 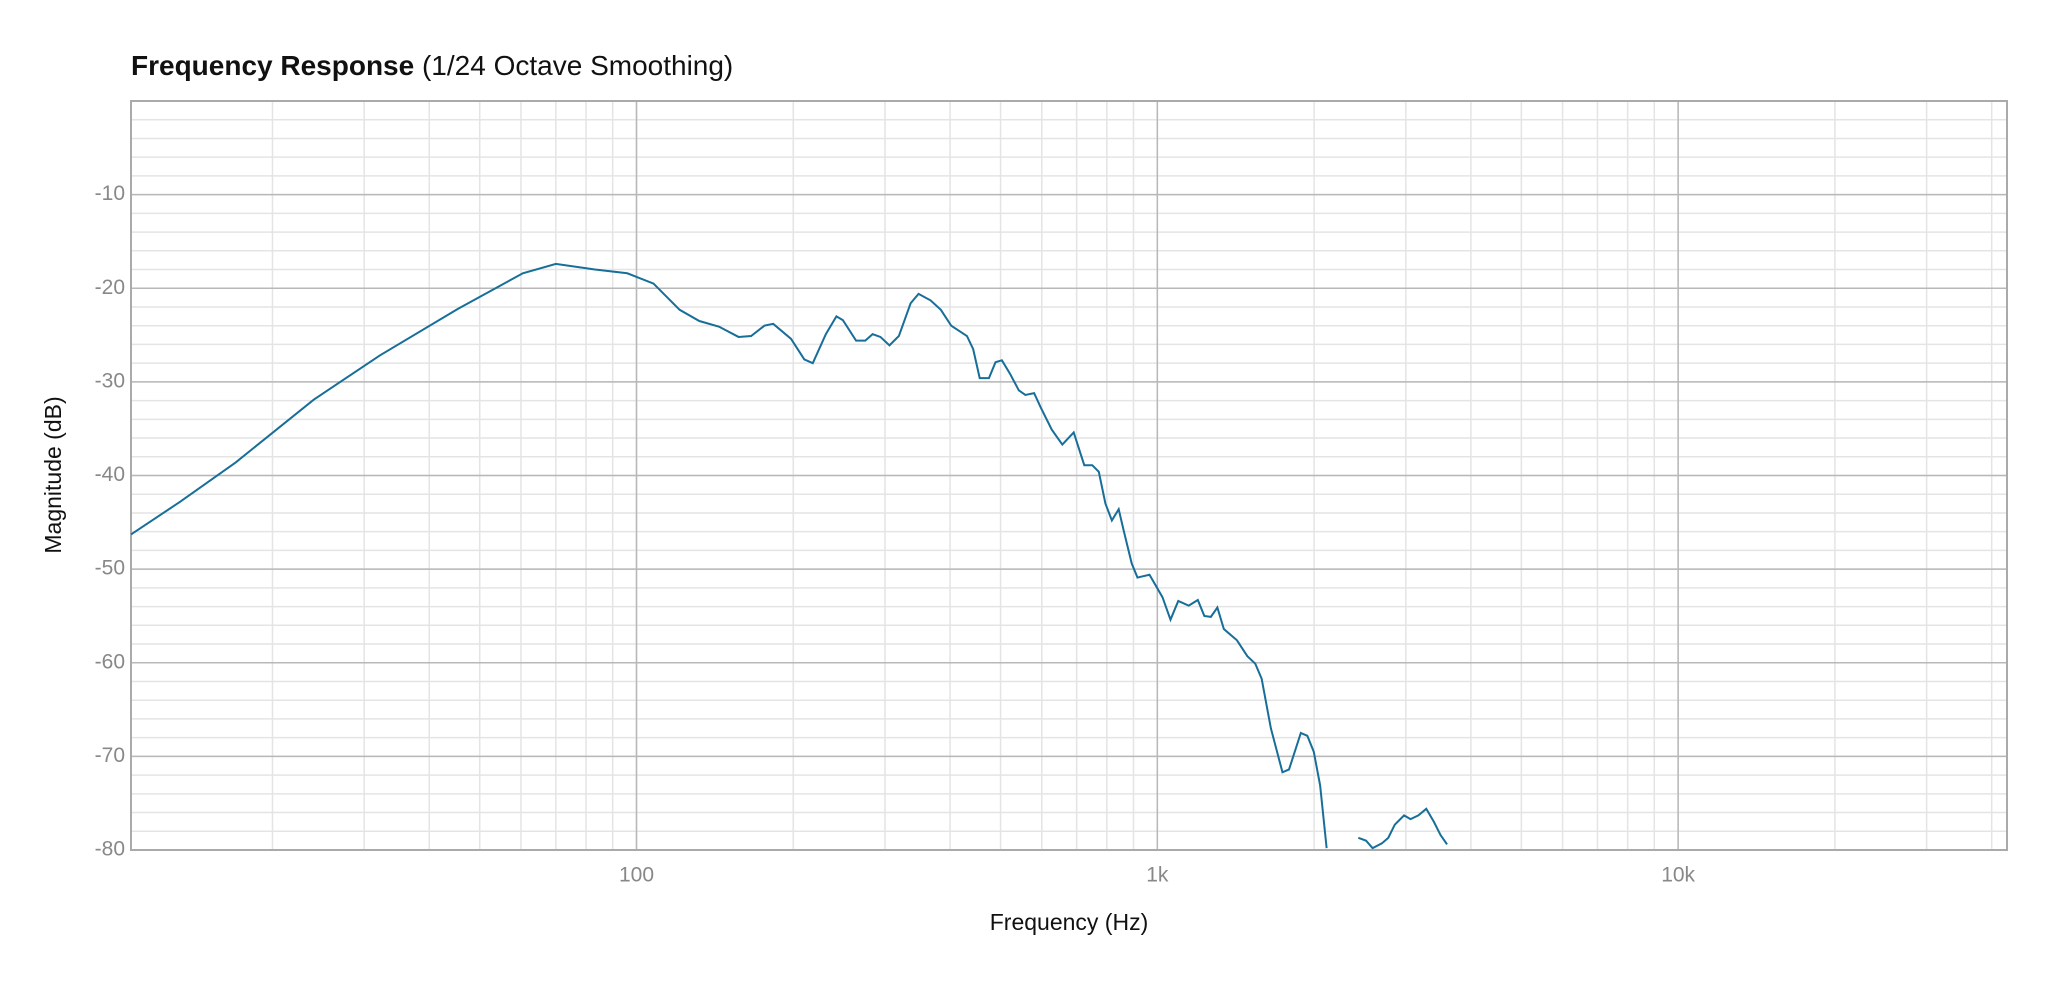 I want to click on subtitle: (1/24 Octave Smoothing), so click(x=577, y=65).